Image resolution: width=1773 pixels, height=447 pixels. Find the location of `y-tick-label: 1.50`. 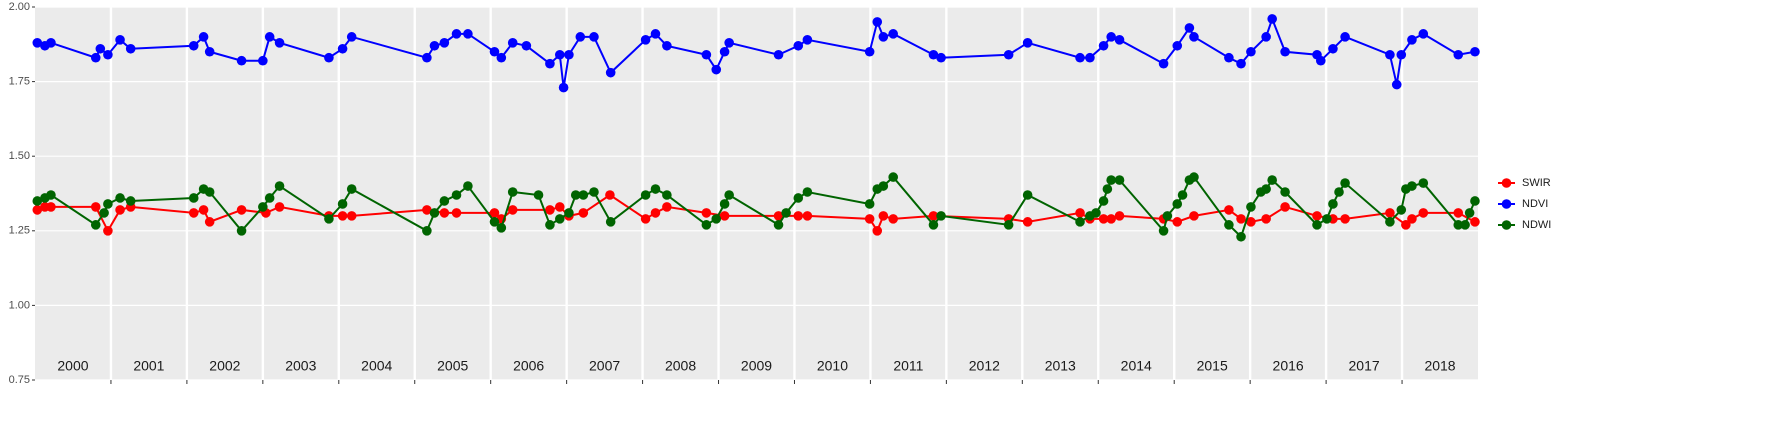

y-tick-label: 1.50 is located at coordinates (19, 156).